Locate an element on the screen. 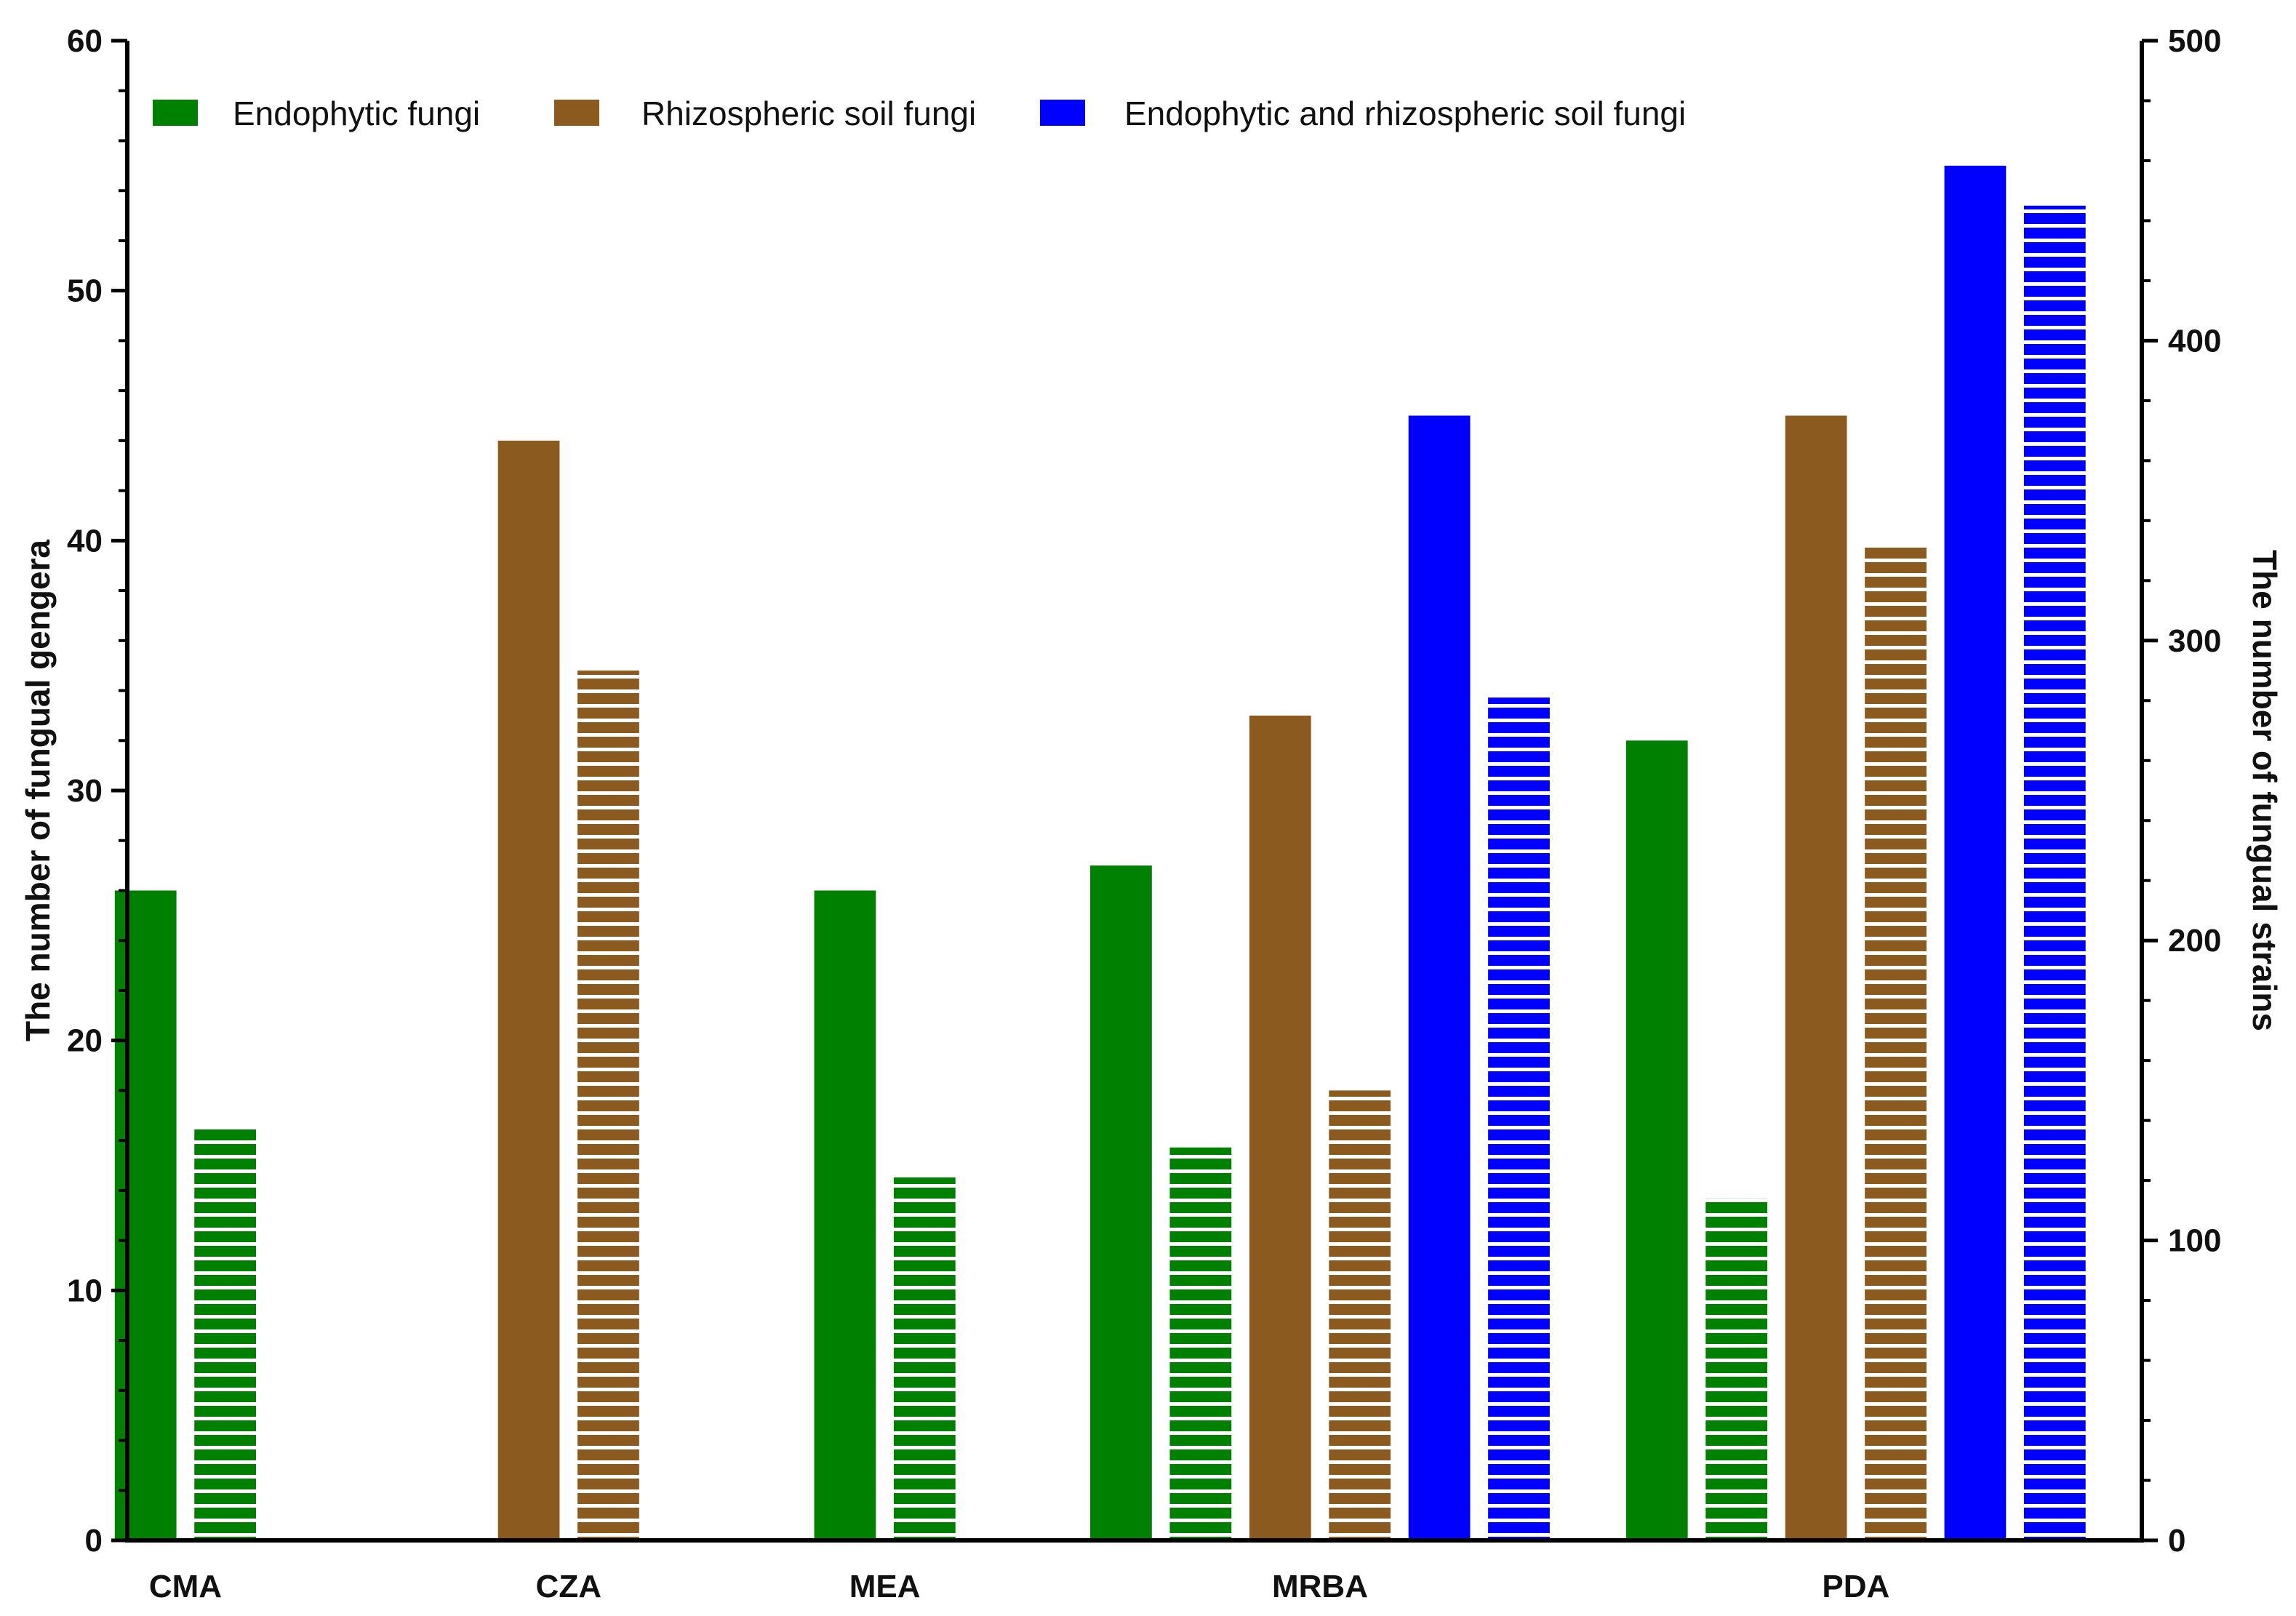 The width and height of the screenshot is (2296, 1616). category-labels: CMA CZA MEA MRBA PDA is located at coordinates (1019, 1586).